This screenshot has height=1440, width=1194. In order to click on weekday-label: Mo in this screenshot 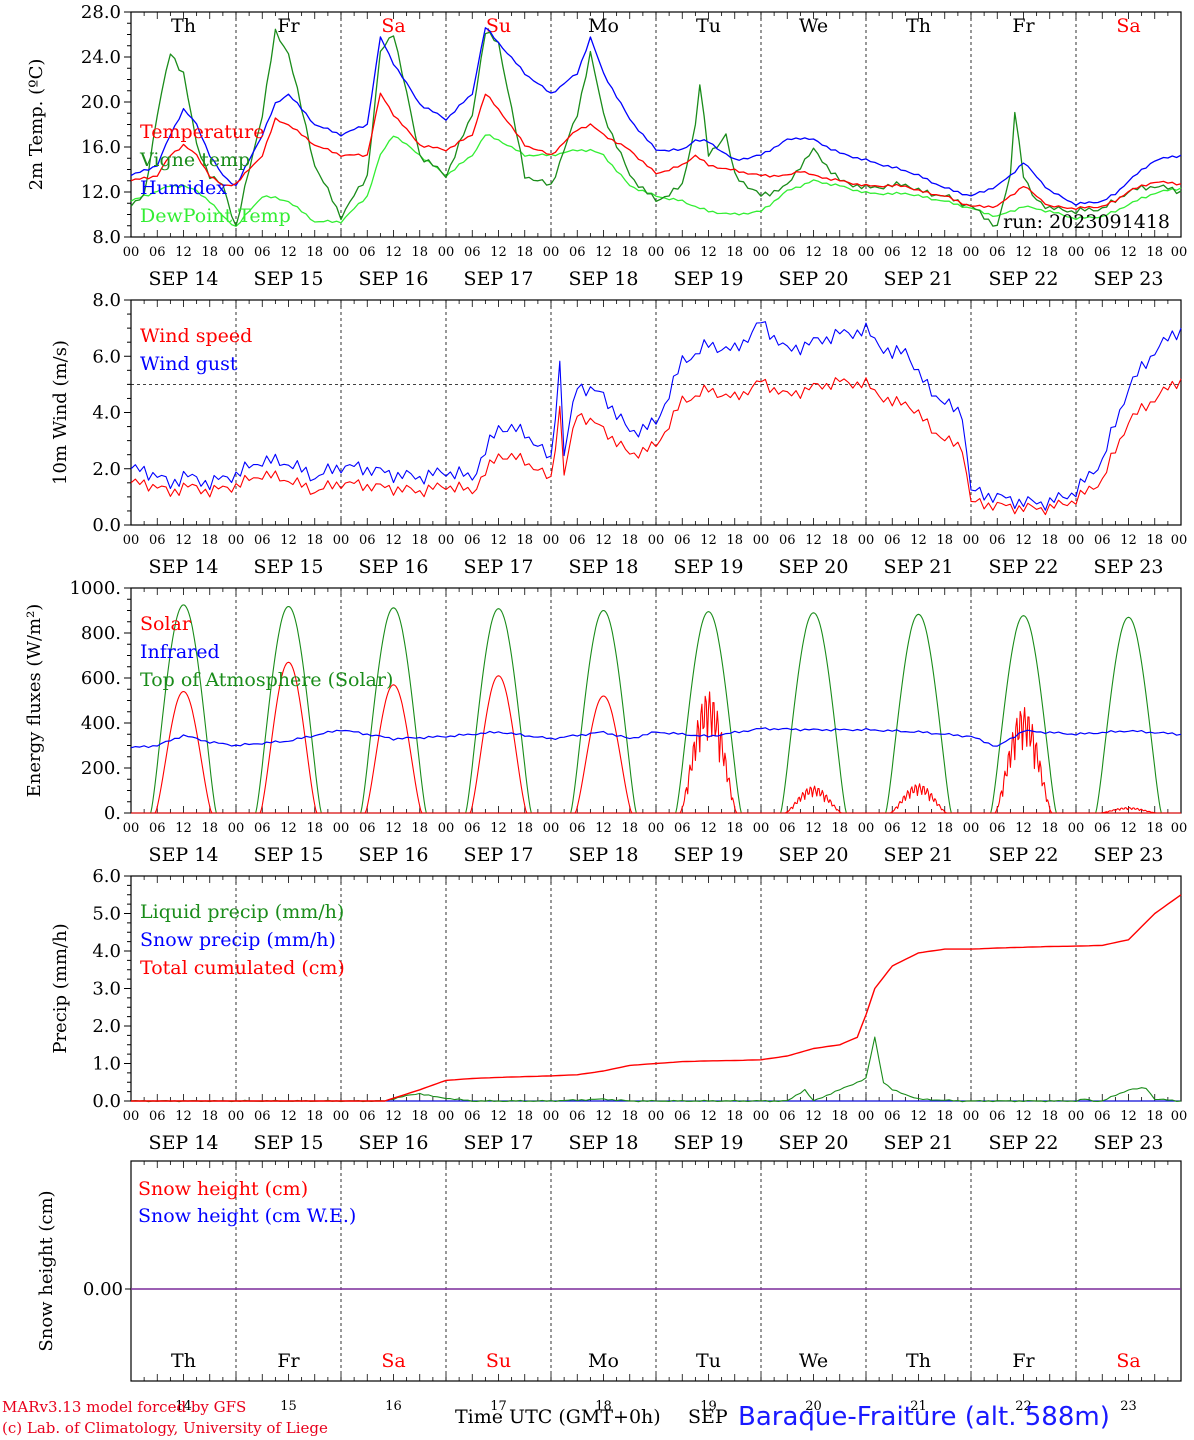, I will do `click(603, 26)`.